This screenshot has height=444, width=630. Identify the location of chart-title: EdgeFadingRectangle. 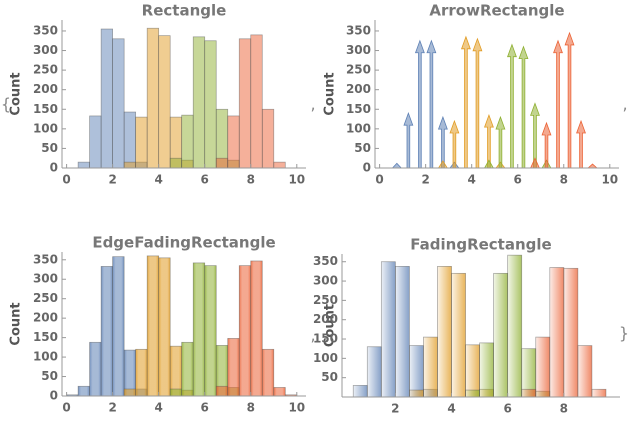
(183, 243).